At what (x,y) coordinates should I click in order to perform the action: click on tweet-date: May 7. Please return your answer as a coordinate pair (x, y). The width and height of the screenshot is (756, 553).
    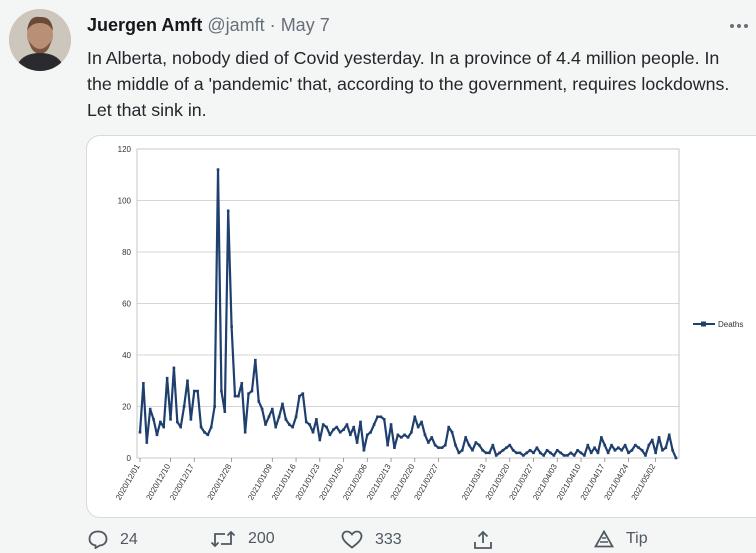
    Looking at the image, I should click on (305, 25).